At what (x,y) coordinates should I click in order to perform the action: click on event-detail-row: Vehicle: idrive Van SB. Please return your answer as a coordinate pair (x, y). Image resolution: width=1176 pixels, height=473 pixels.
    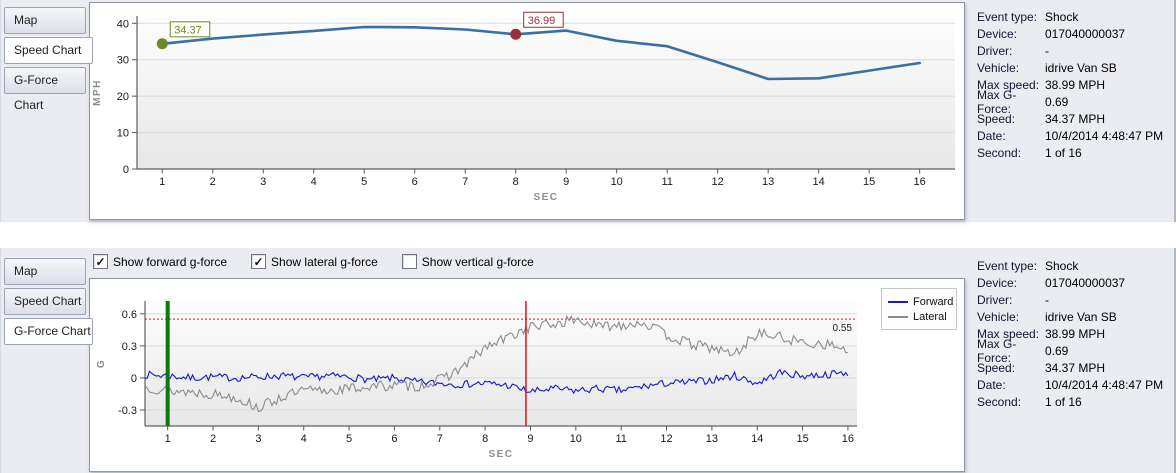
    Looking at the image, I should click on (1075, 67).